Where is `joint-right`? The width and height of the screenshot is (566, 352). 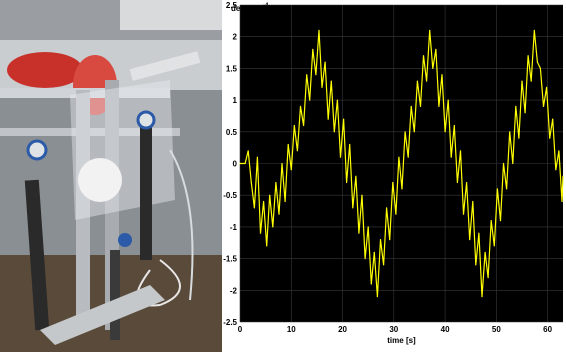
joint-right is located at coordinates (146, 120).